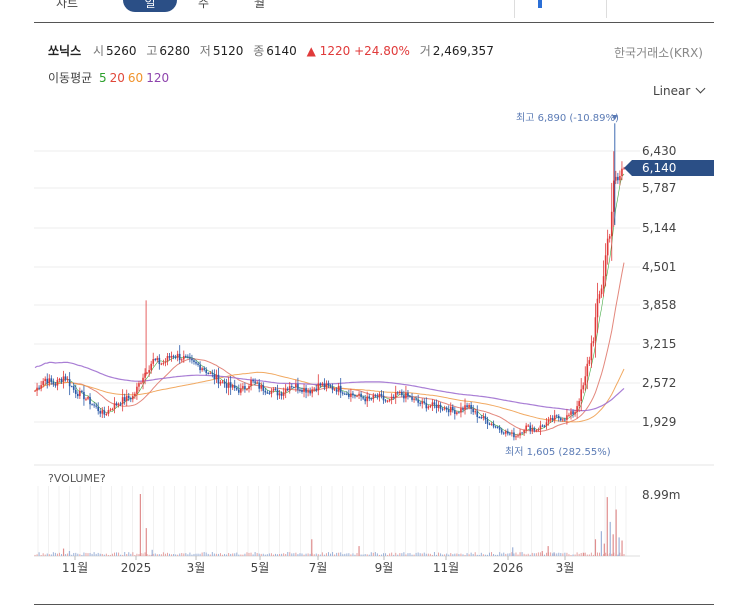 The height and width of the screenshot is (609, 732). What do you see at coordinates (659, 383) in the screenshot?
I see `price-tick-label: 2,572` at bounding box center [659, 383].